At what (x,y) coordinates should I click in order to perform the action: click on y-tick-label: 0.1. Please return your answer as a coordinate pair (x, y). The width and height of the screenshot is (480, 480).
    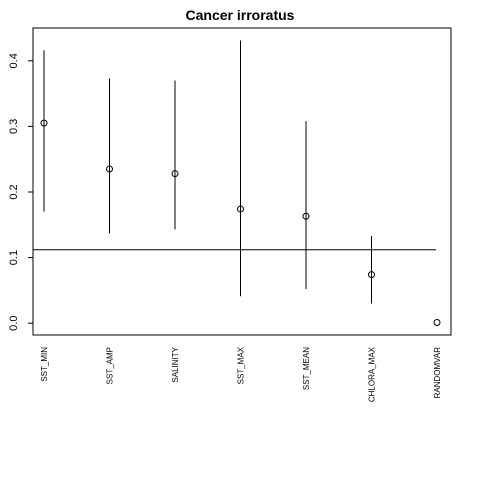
    Looking at the image, I should click on (14, 257).